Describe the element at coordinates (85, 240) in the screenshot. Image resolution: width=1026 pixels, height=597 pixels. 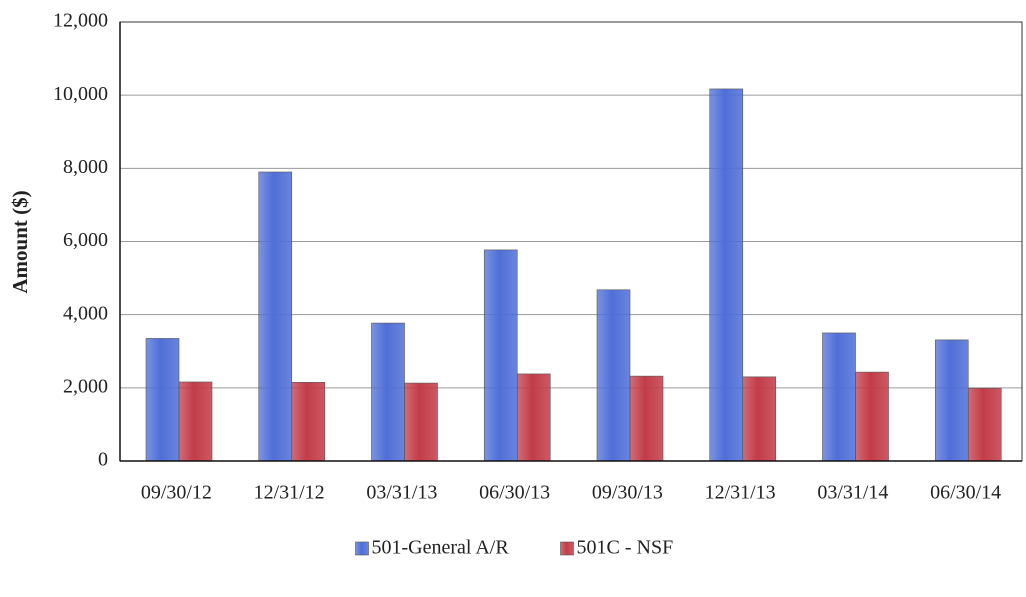
I see `y-tick-label: 6,000` at that location.